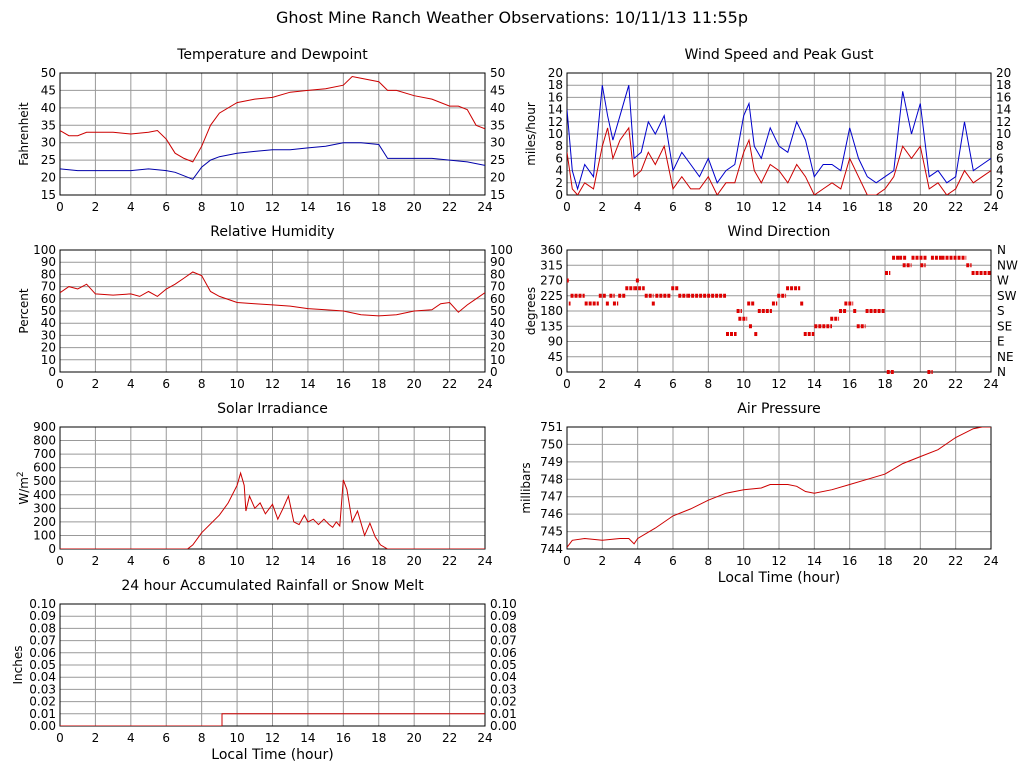 This screenshot has width=1024, height=768. I want to click on y-tick-label-right: 40, so click(497, 323).